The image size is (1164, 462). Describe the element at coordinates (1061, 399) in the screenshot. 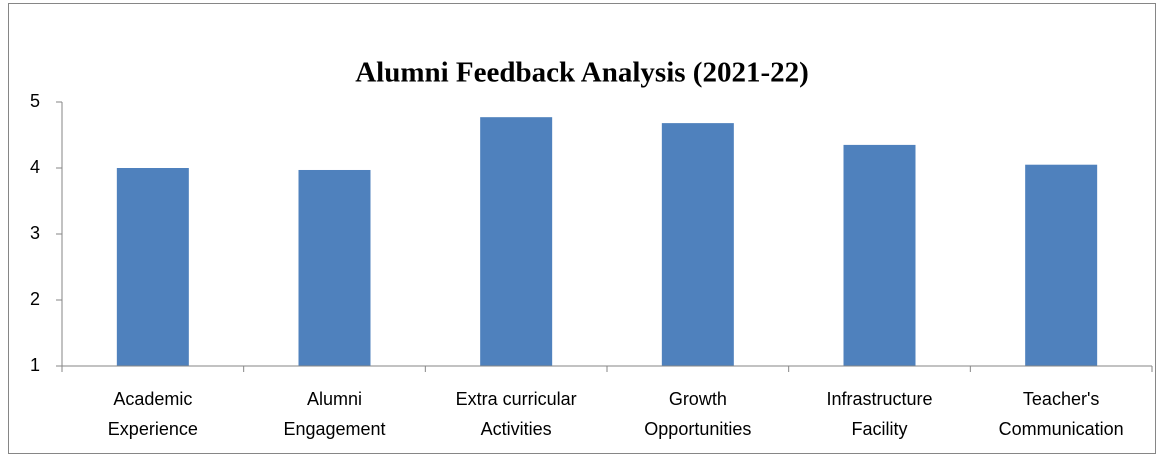

I see `x-tick-label: Teacher's` at that location.